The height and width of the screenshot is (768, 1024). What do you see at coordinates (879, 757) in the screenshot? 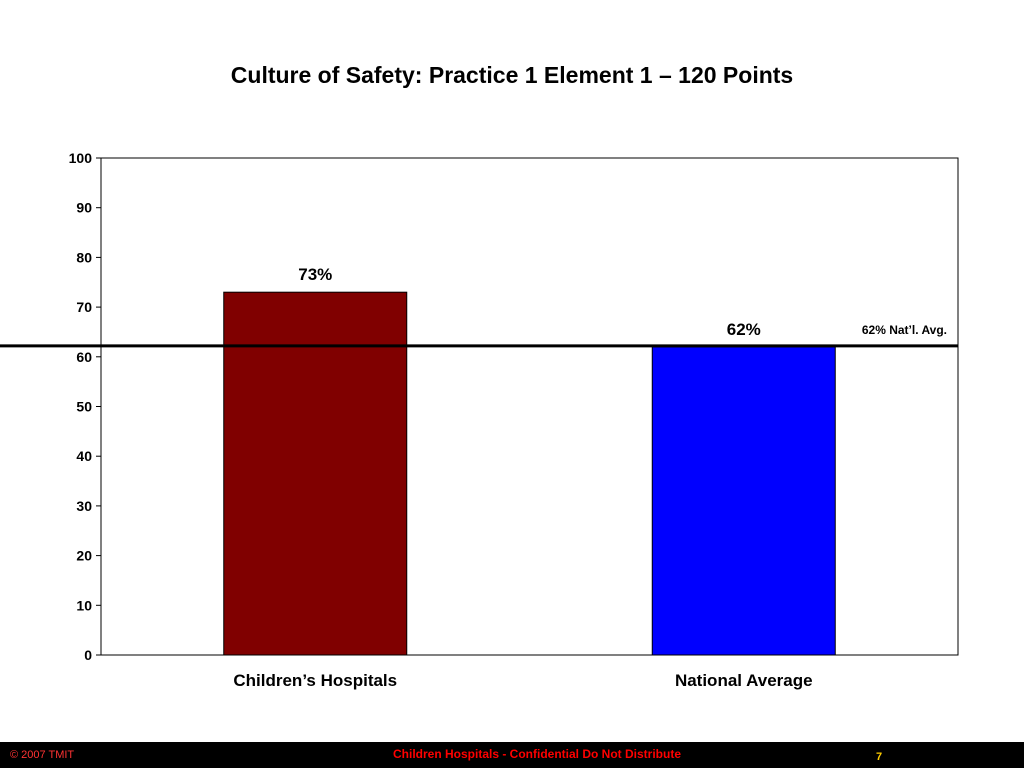
I see `page-number: 7` at bounding box center [879, 757].